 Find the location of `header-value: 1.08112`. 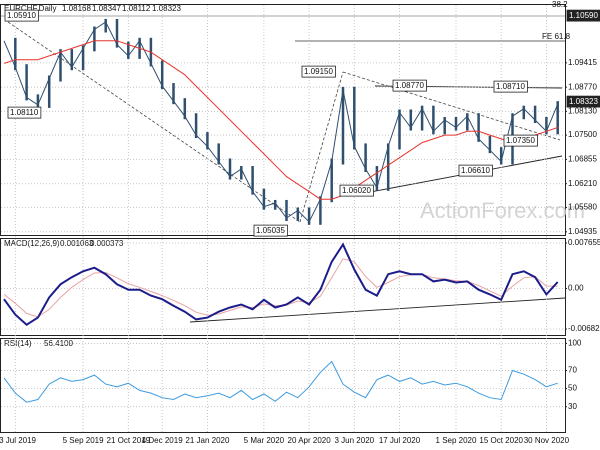

header-value: 1.08112 is located at coordinates (136, 8).